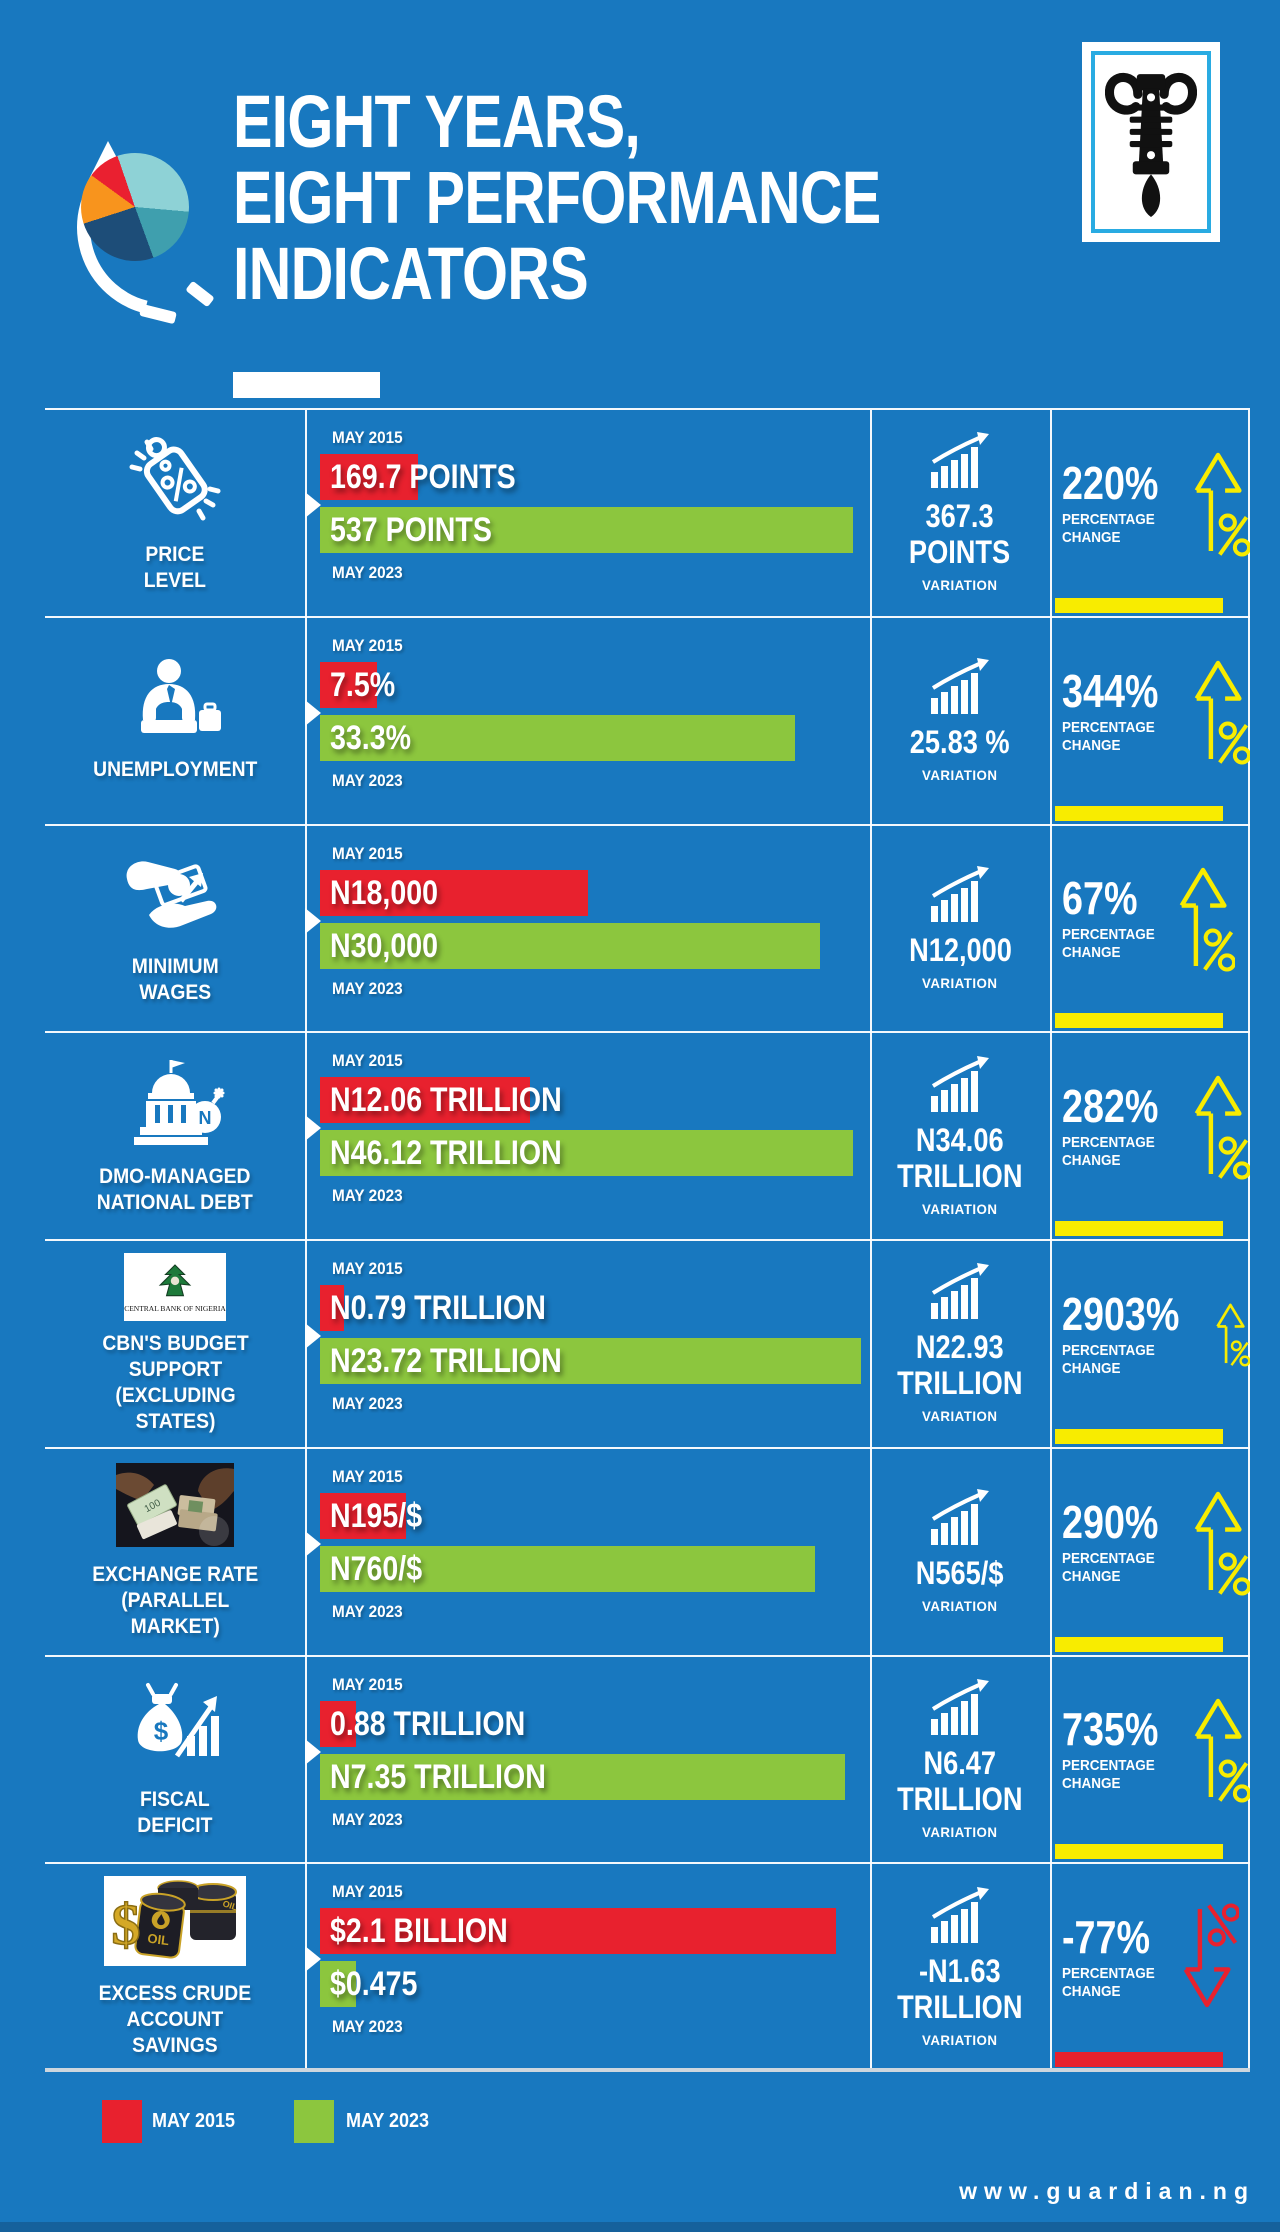  Describe the element at coordinates (175, 897) in the screenshot. I see `hands-money-icon` at that location.